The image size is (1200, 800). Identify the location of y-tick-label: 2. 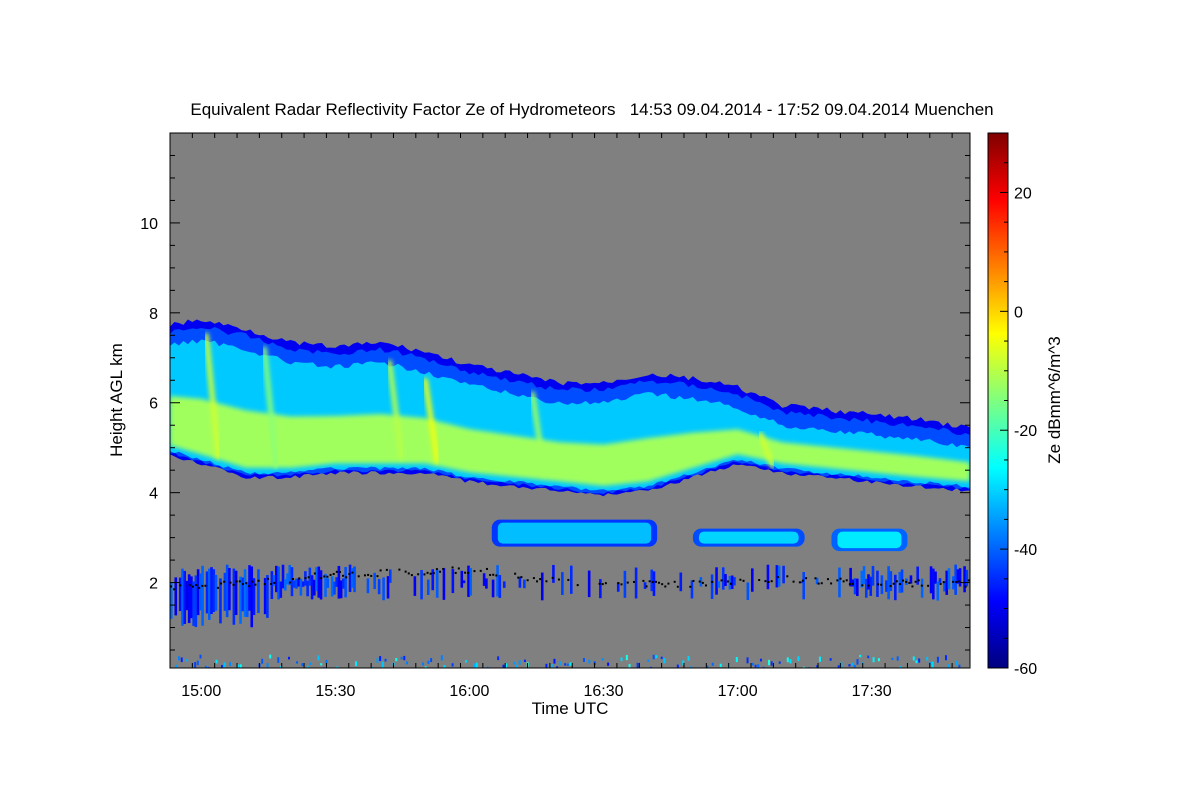
(153, 584).